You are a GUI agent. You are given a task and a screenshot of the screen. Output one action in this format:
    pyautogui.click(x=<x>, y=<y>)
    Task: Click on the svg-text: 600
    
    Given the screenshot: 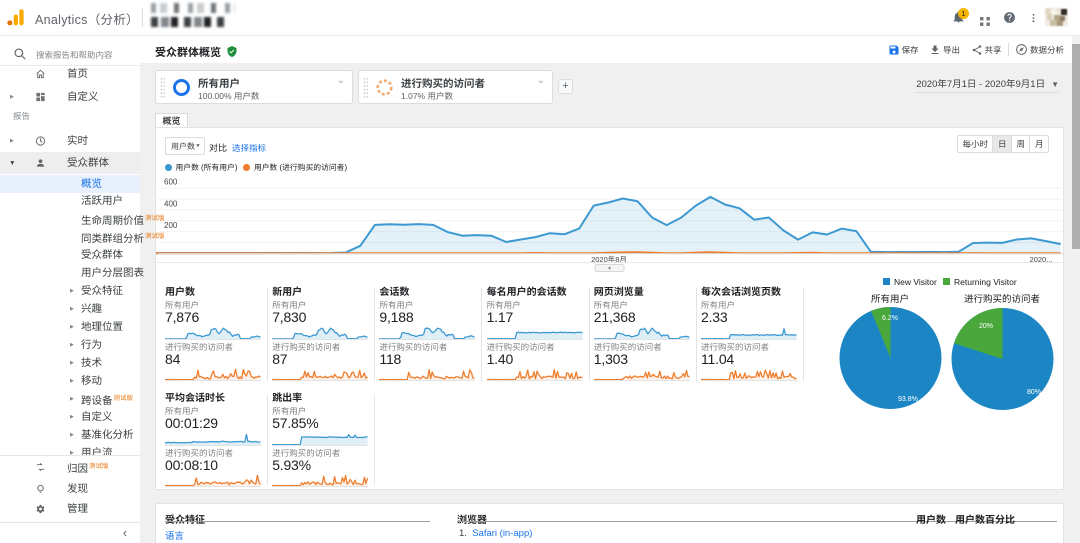 What is the action you would take?
    pyautogui.click(x=171, y=182)
    